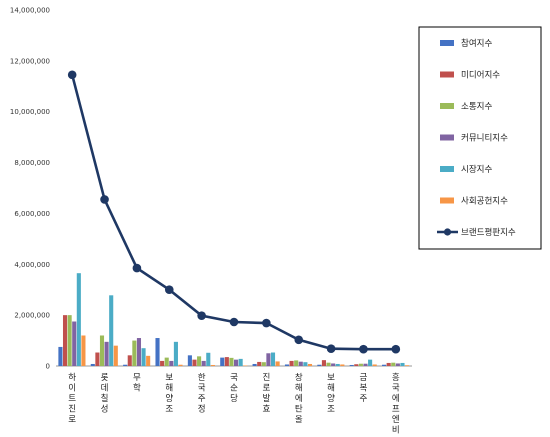 This screenshot has height=437, width=550. I want to click on legend-box, so click(480, 138).